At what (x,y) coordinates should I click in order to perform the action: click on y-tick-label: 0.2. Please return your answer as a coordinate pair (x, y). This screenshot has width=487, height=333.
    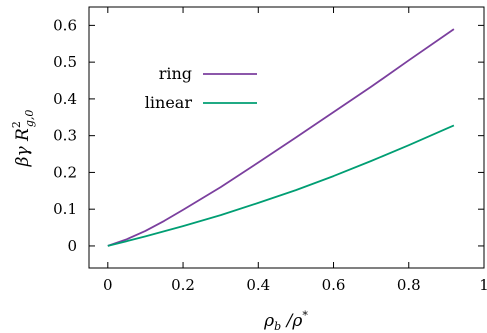
    Looking at the image, I should click on (65, 172).